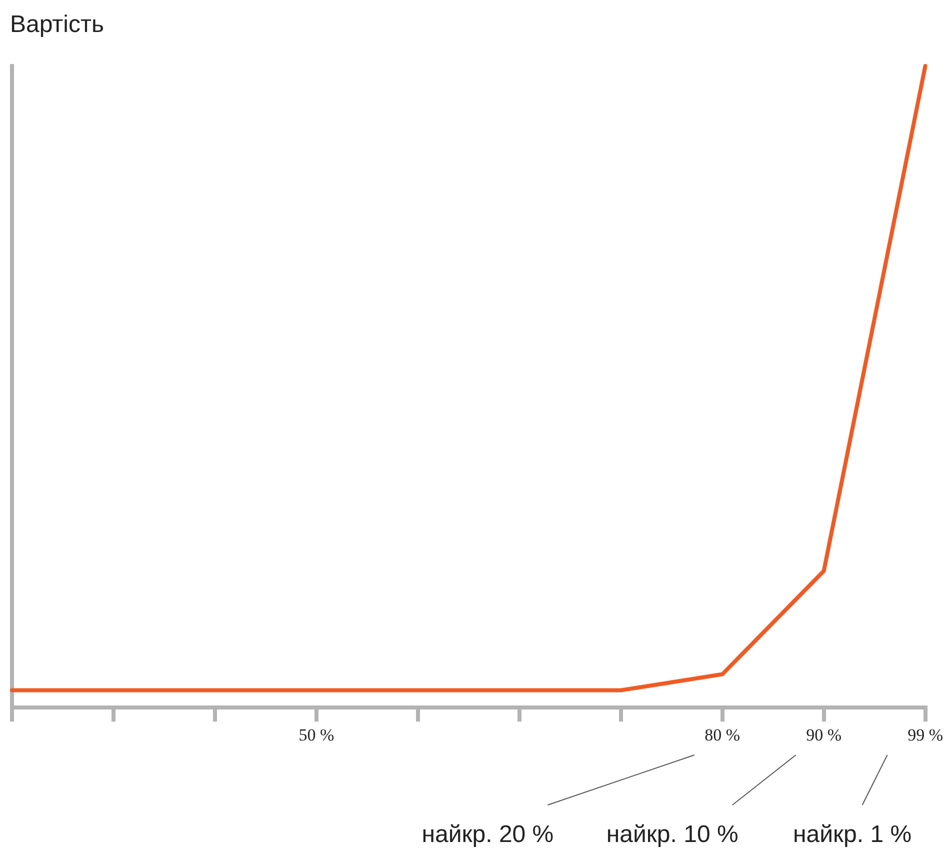 This screenshot has height=850, width=947. I want to click on x-tick-label: 90 %, so click(824, 734).